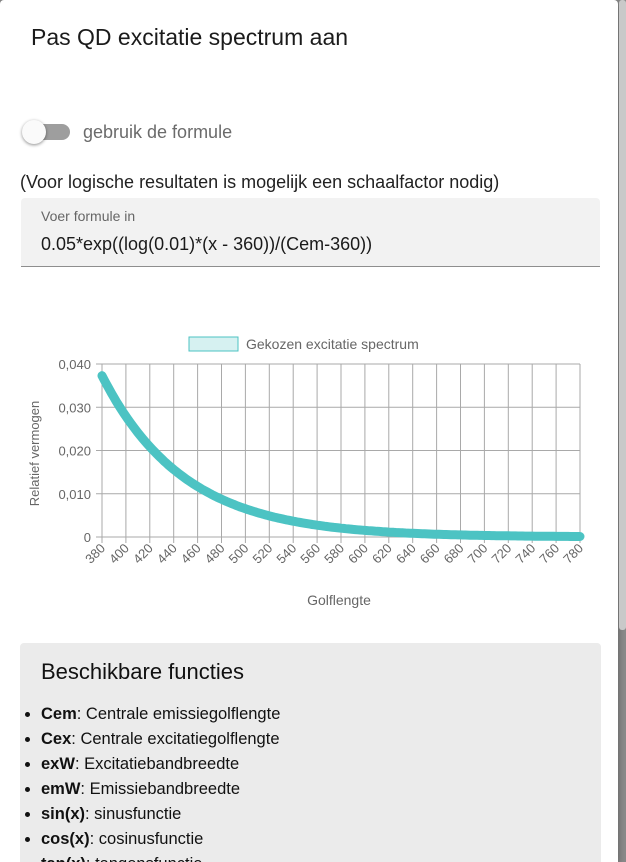 The height and width of the screenshot is (862, 626). Describe the element at coordinates (262, 554) in the screenshot. I see `x-tick-label: 520` at that location.